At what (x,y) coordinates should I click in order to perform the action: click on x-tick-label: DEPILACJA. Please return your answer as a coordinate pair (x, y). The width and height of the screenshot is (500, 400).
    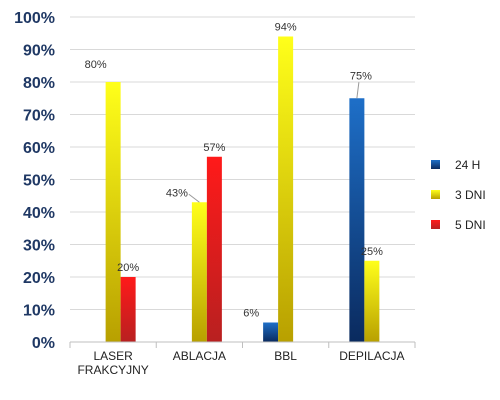
    Looking at the image, I should click on (371, 356).